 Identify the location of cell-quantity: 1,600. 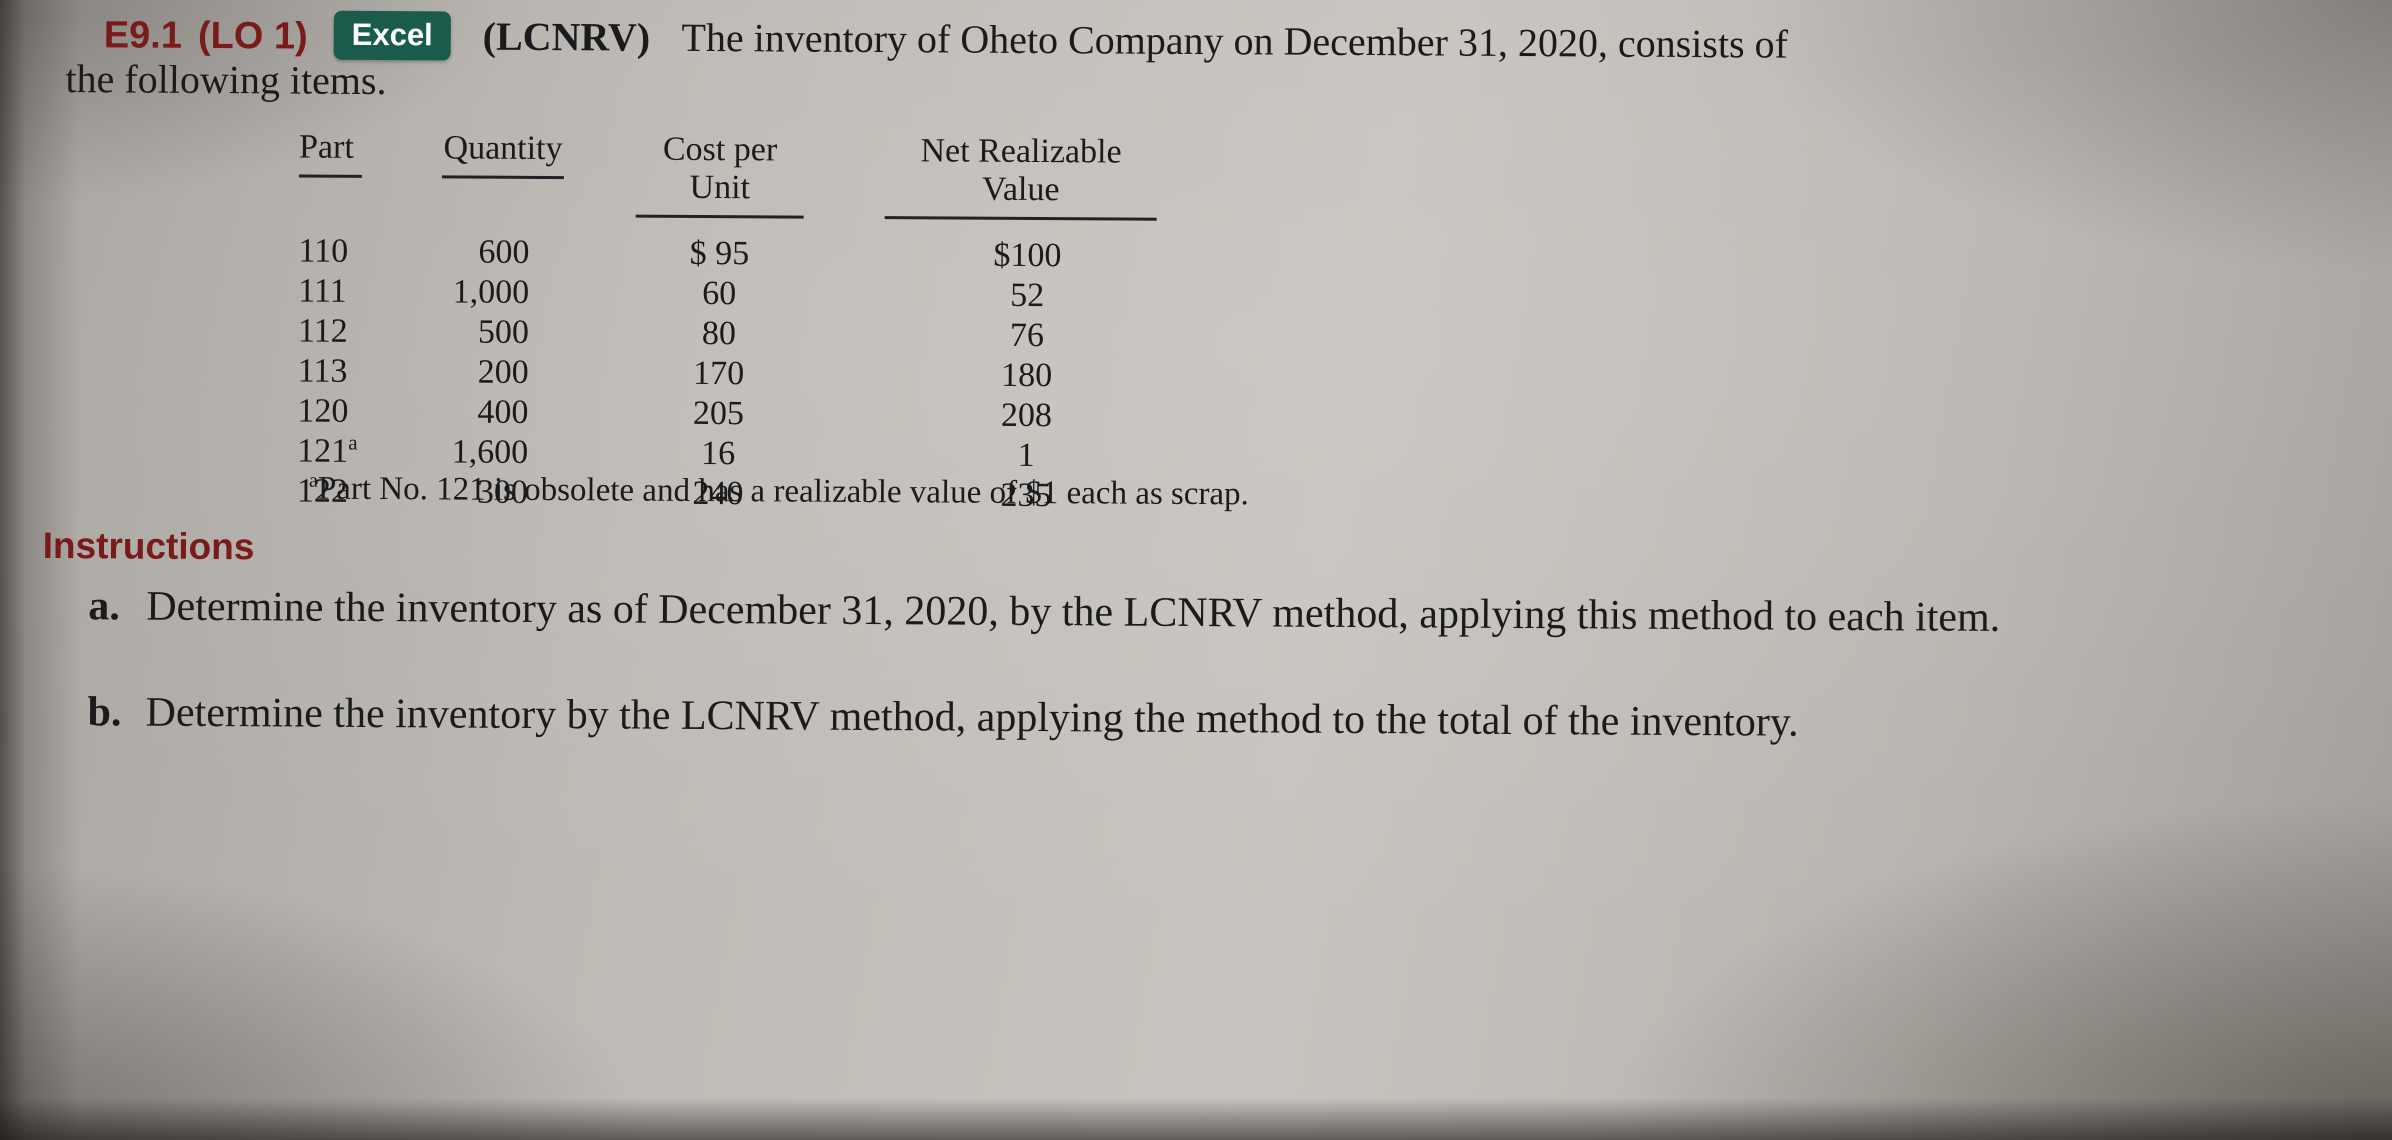
(490, 452).